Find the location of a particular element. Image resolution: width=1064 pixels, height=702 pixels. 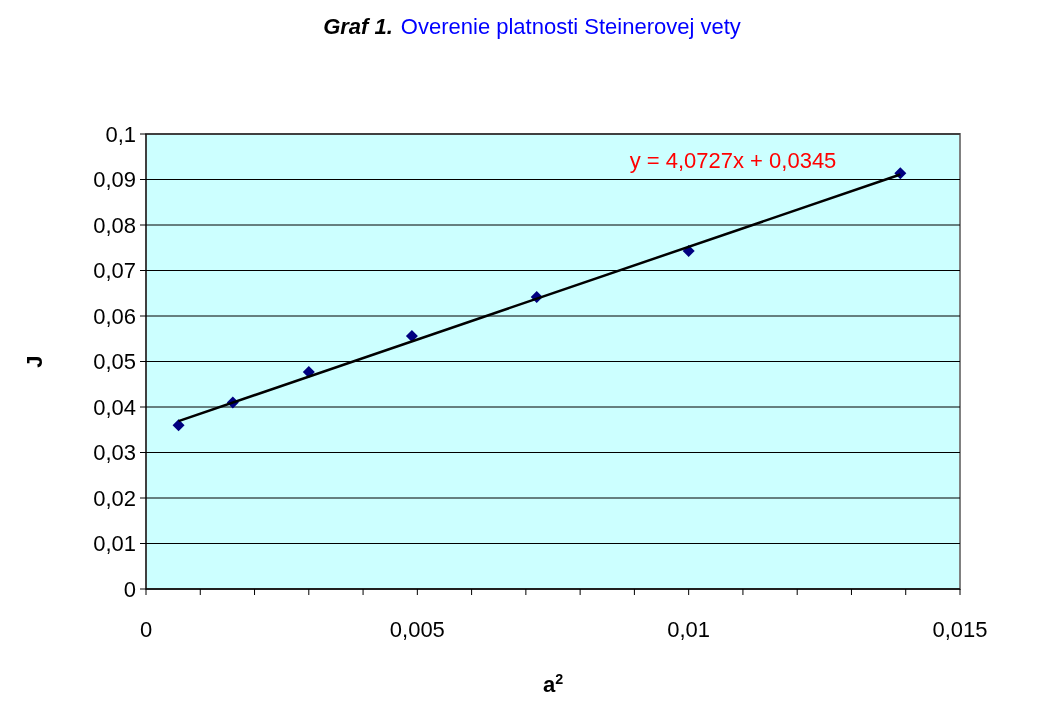

y-tick-label: 0,09 is located at coordinates (114, 180).